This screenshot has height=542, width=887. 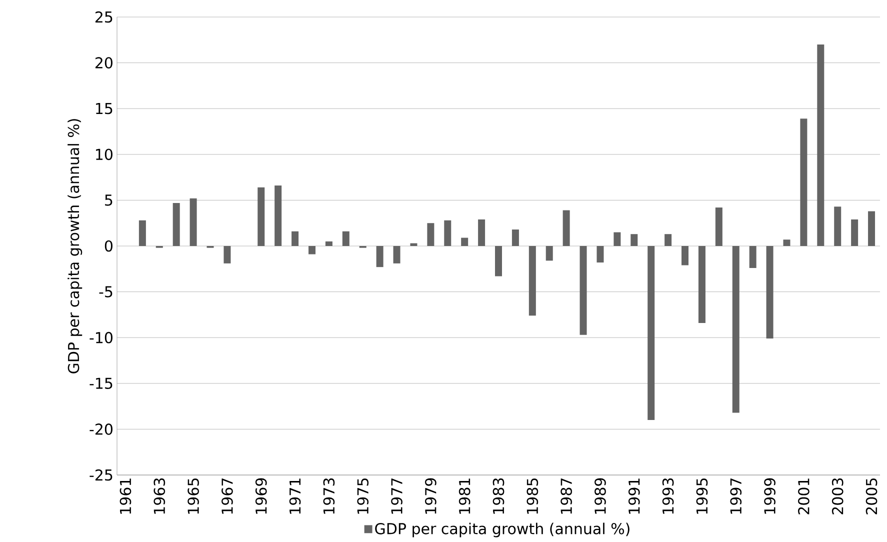 What do you see at coordinates (770, 496) in the screenshot?
I see `x-tick-label: 1999` at bounding box center [770, 496].